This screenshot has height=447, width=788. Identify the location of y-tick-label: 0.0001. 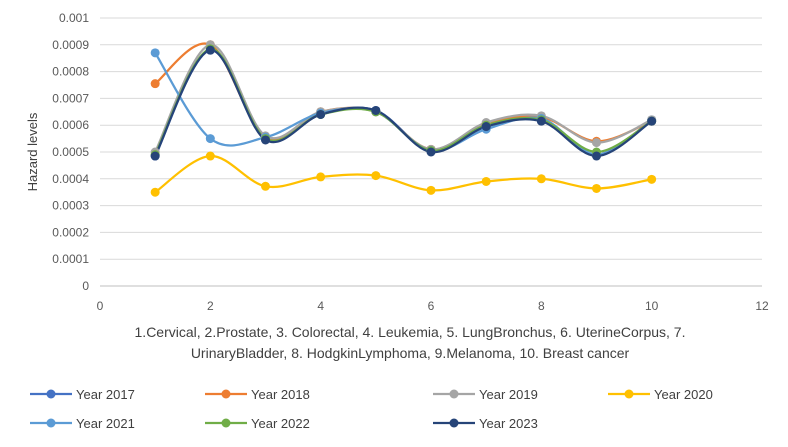
(70, 259).